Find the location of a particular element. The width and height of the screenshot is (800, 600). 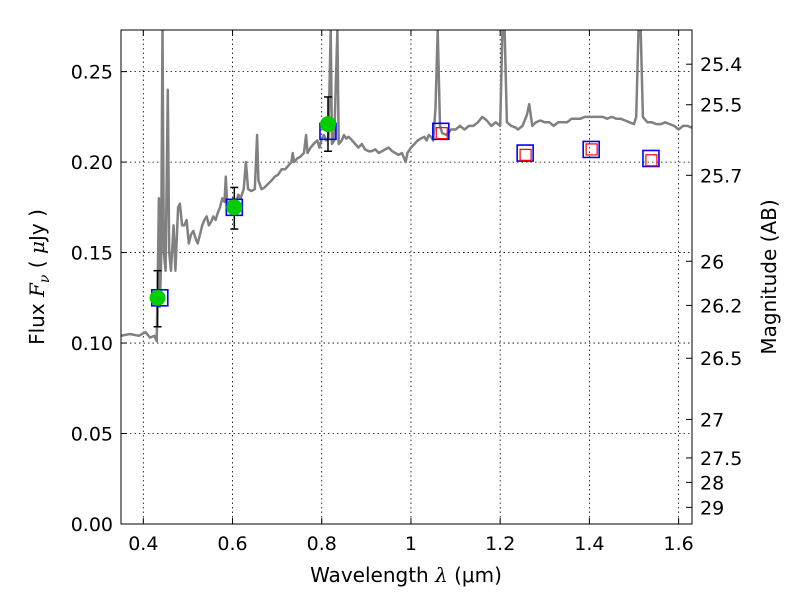

y2-tick-label: 25.7 is located at coordinates (721, 176).